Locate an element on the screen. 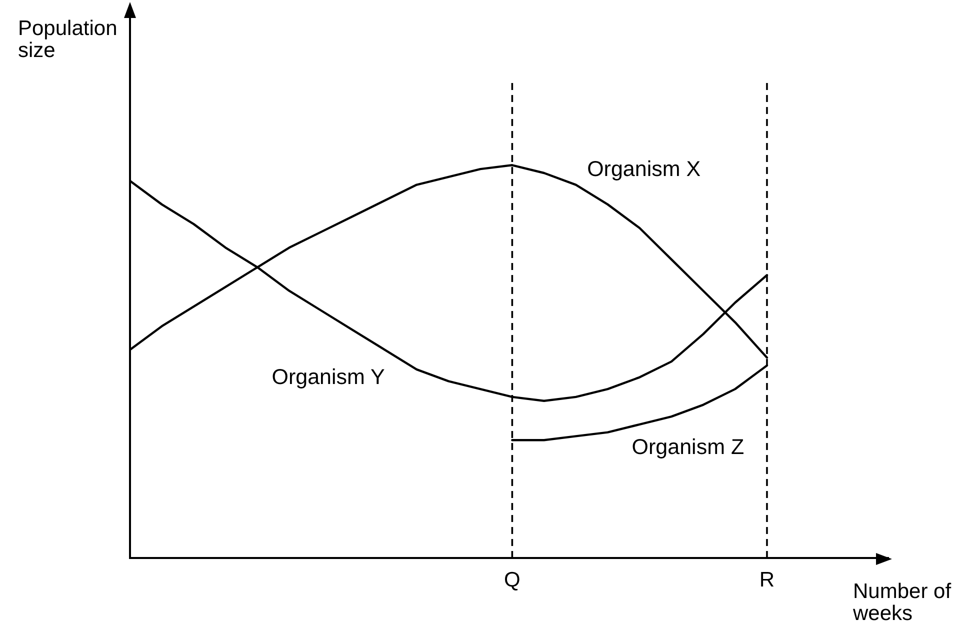  x-axis-title: Number of weeks is located at coordinates (902, 602).